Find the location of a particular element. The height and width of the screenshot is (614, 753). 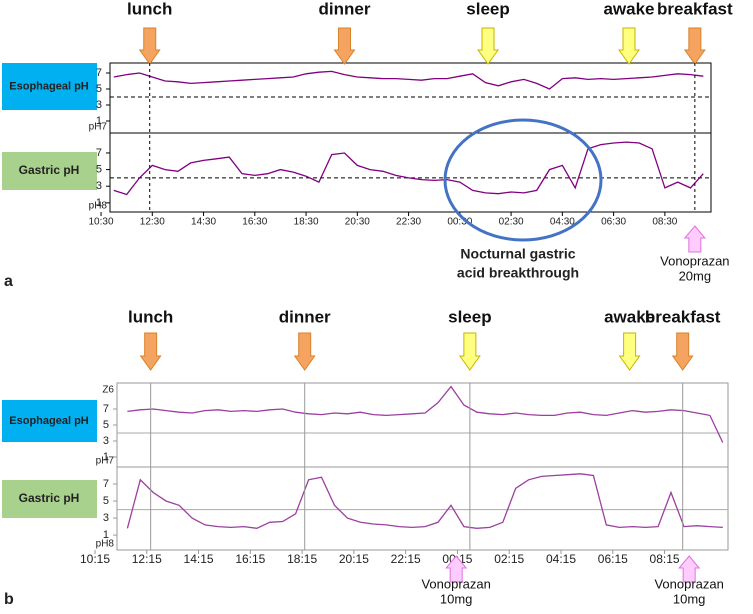

x-tick-label: 02:30 is located at coordinates (511, 222).